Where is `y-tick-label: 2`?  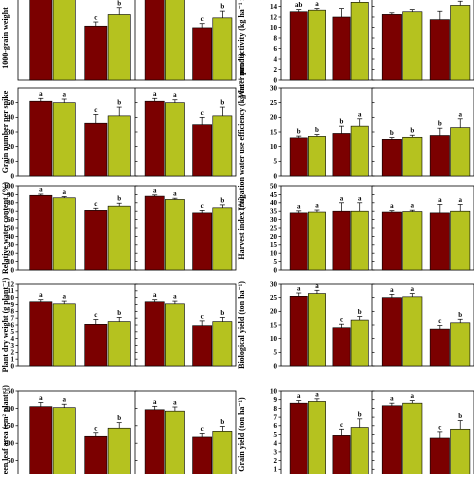
y-tick-label: 2 is located at coordinates (276, 70).